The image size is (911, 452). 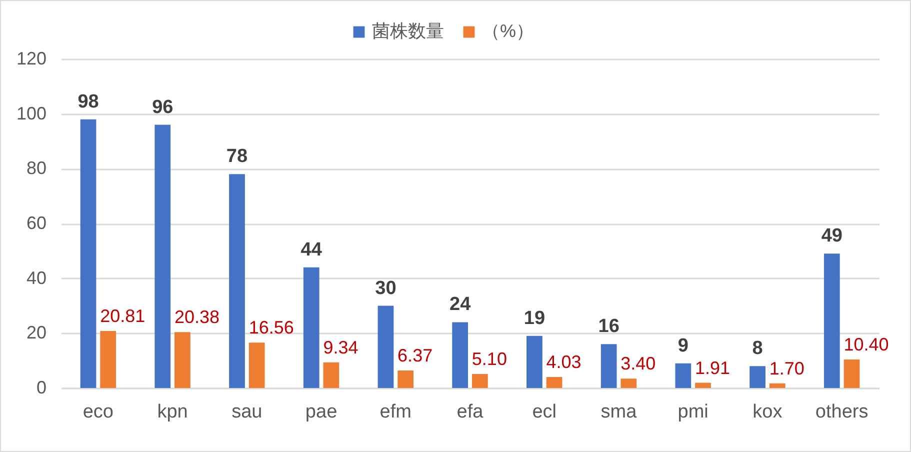 I want to click on data-label: 49, so click(x=831, y=236).